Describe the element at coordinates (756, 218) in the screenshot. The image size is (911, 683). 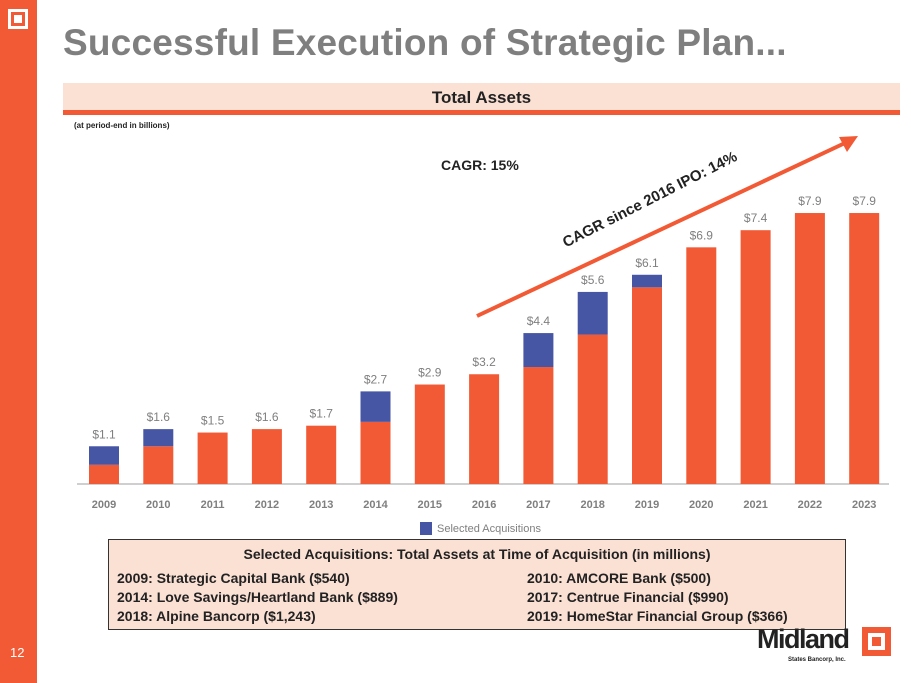
I see `data-label: $7.4` at that location.